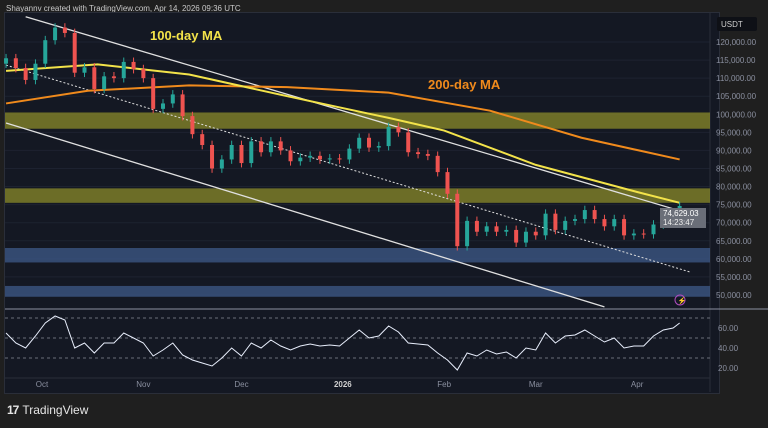  What do you see at coordinates (143, 384) in the screenshot?
I see `x-tick-label: Nov` at bounding box center [143, 384].